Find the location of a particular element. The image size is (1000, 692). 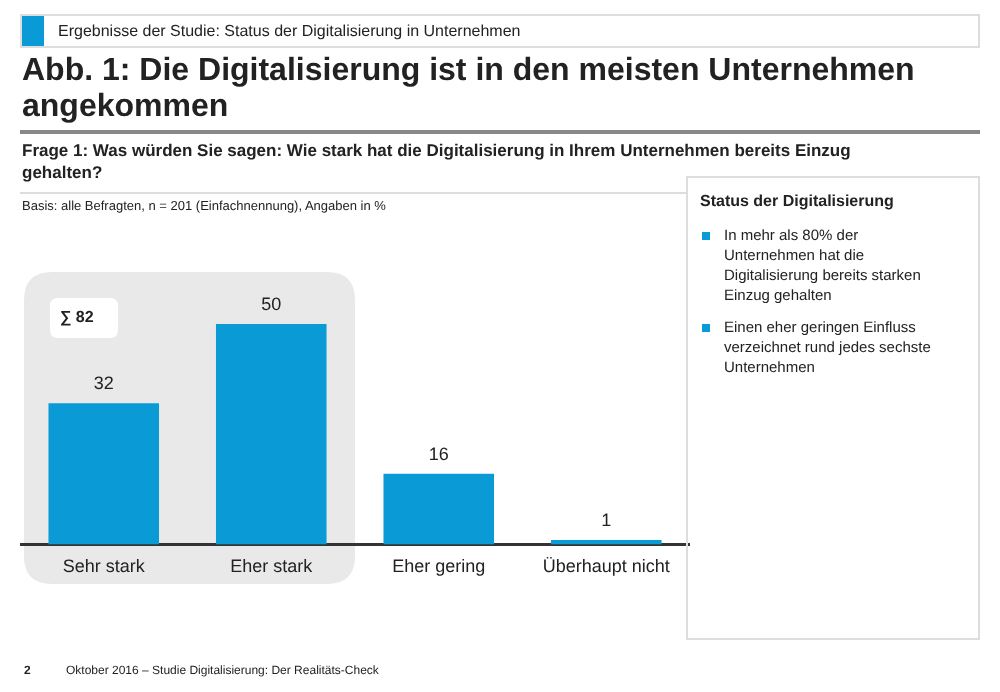

data-label: 16 is located at coordinates (438, 453).